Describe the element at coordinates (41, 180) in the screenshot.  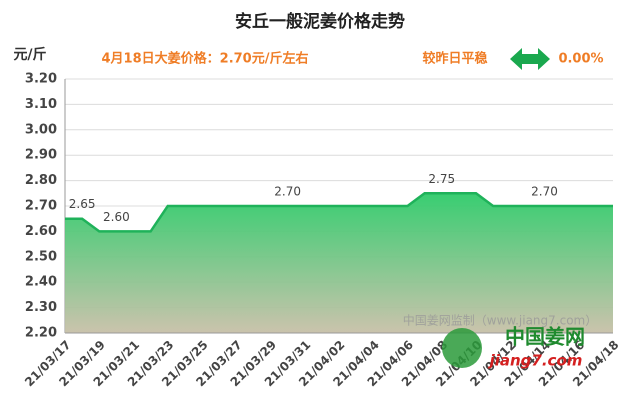
I see `y-tick-label: 2.80` at that location.